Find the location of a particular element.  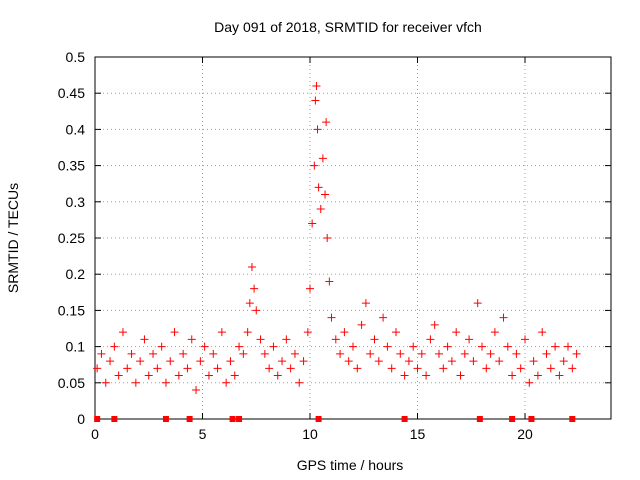

y-tick-label: 0.35 is located at coordinates (71, 166).